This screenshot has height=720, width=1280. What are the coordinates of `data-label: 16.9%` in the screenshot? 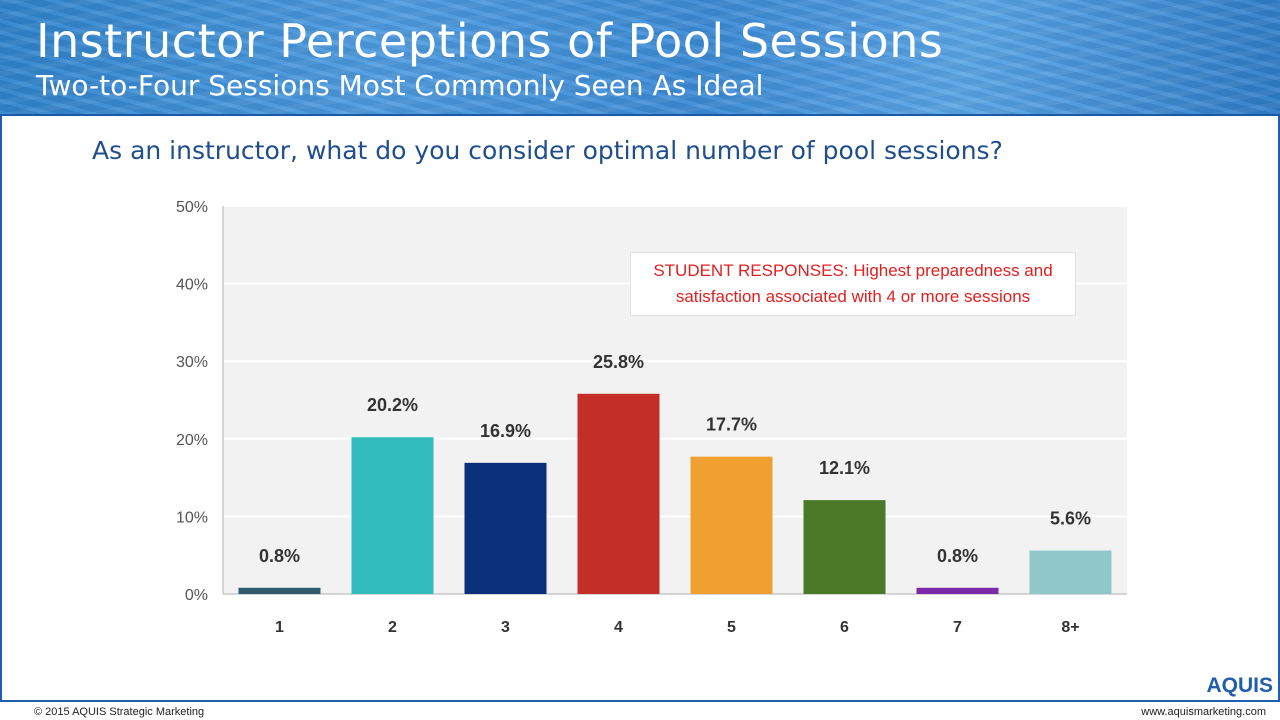 It's located at (505, 431).